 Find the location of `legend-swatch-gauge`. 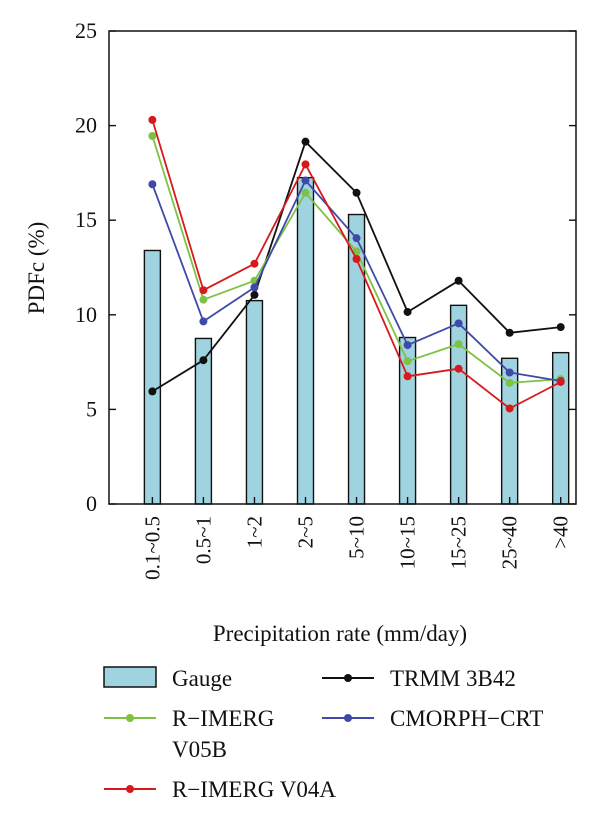

legend-swatch-gauge is located at coordinates (130, 677).